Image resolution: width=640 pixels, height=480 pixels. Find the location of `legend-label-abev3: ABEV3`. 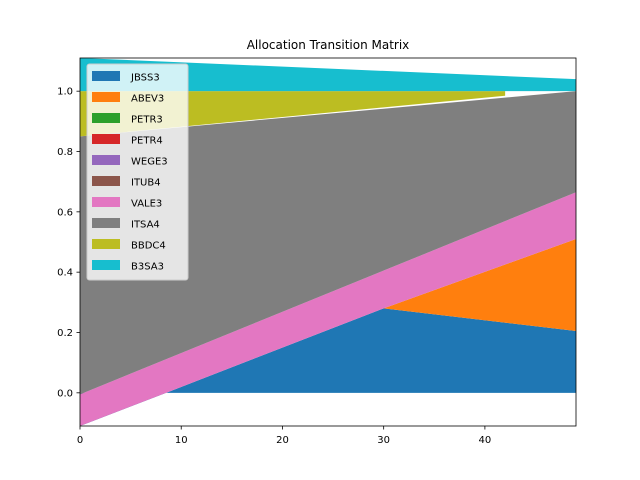

legend-label-abev3: ABEV3 is located at coordinates (147, 99).